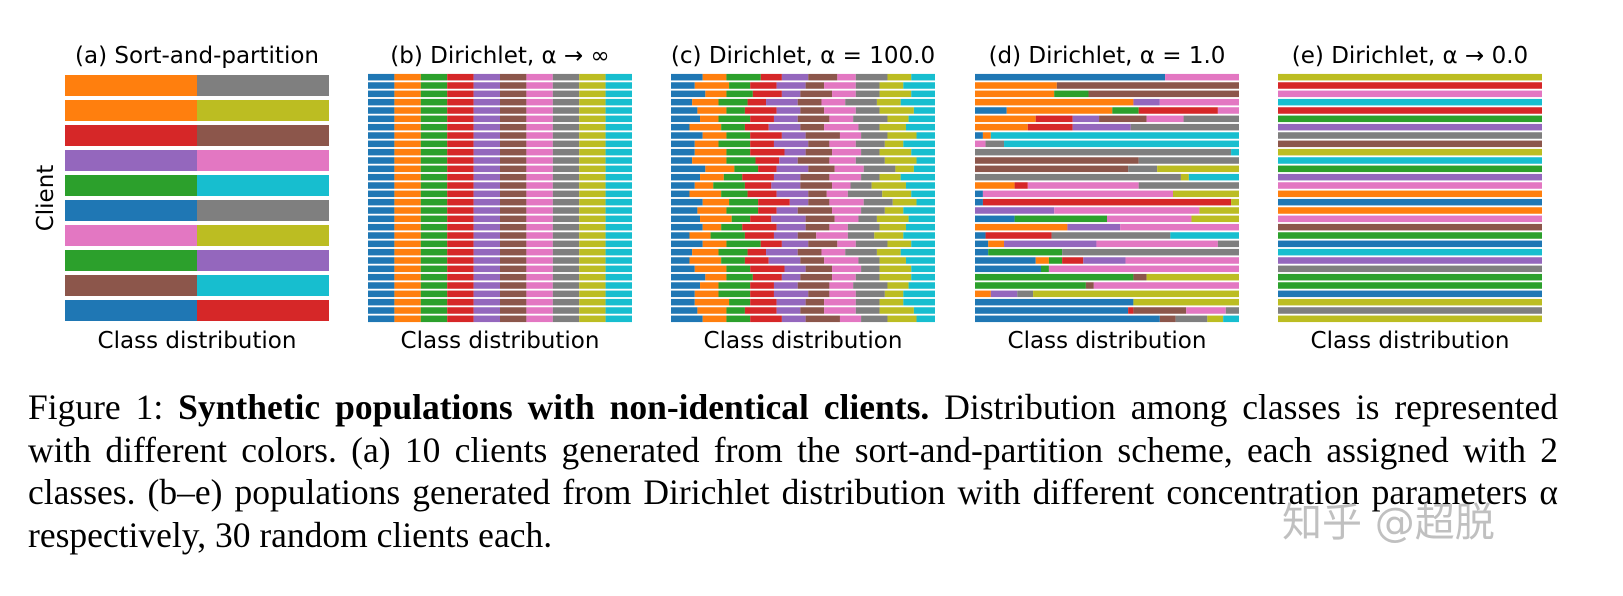  I want to click on panel-title: (e) Dirichlet, α → 0.0, so click(1410, 56).